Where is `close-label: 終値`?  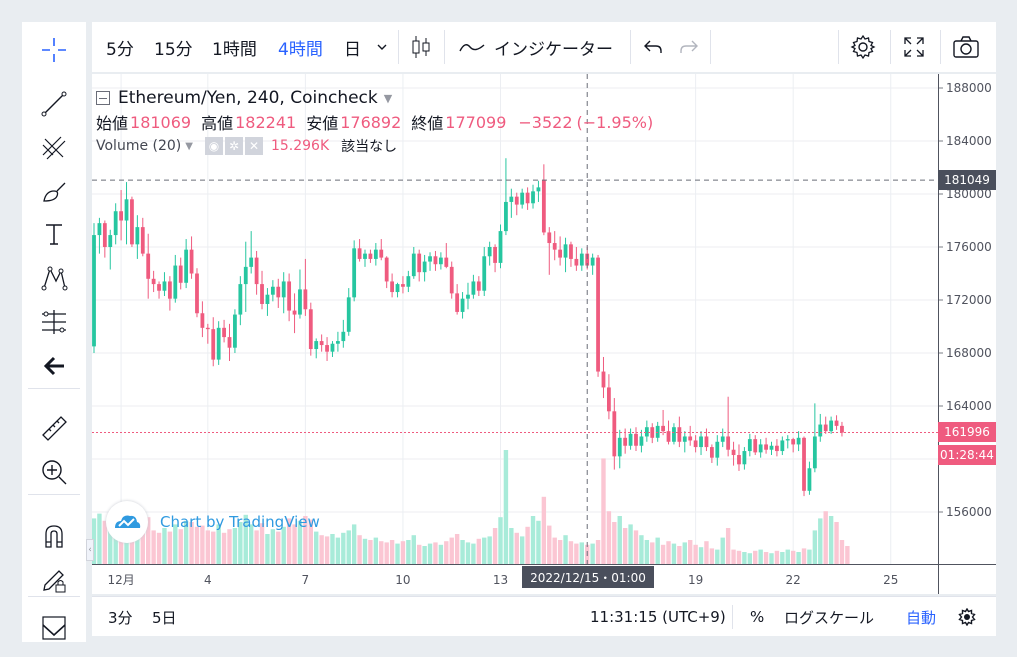 close-label: 終値 is located at coordinates (427, 123).